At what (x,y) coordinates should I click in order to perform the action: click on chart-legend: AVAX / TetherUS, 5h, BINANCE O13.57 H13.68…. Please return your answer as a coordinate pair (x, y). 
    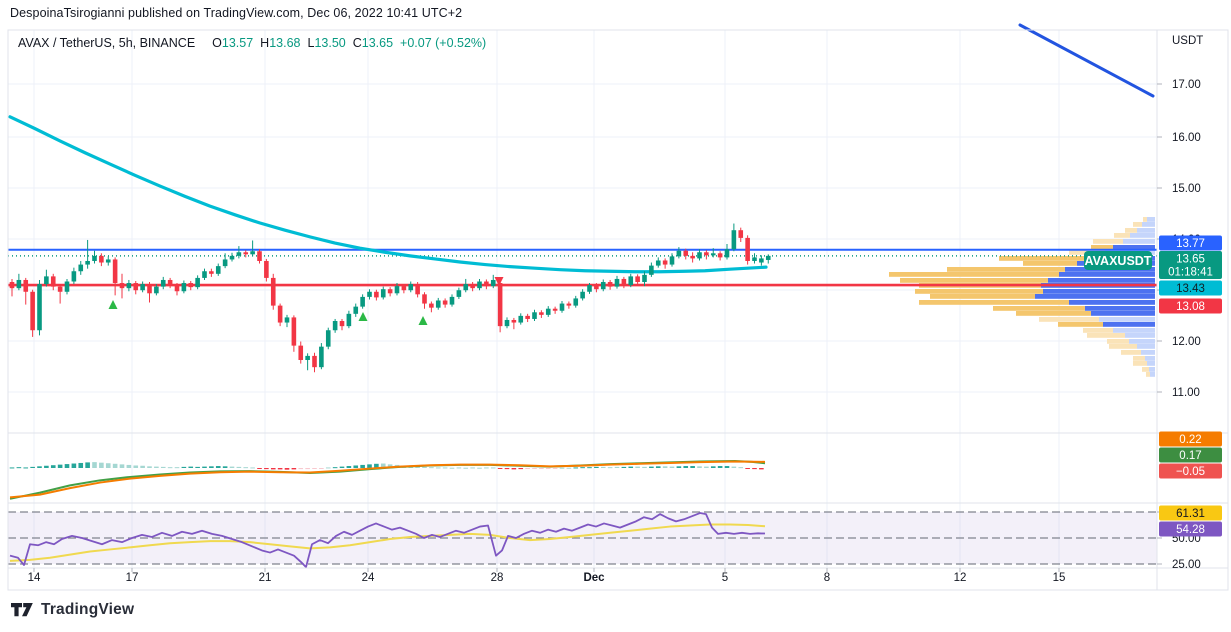
    Looking at the image, I should click on (252, 43).